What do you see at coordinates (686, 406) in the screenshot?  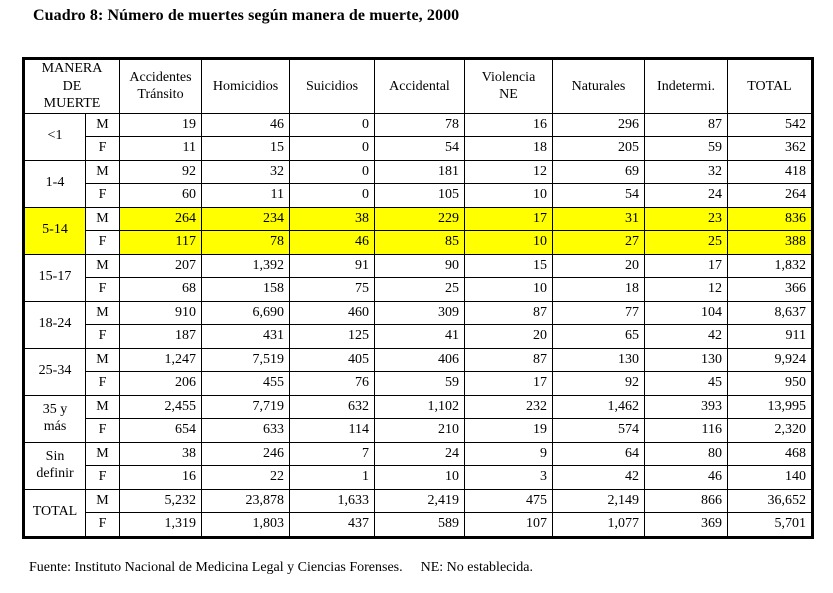 I see `data-cell: 393` at bounding box center [686, 406].